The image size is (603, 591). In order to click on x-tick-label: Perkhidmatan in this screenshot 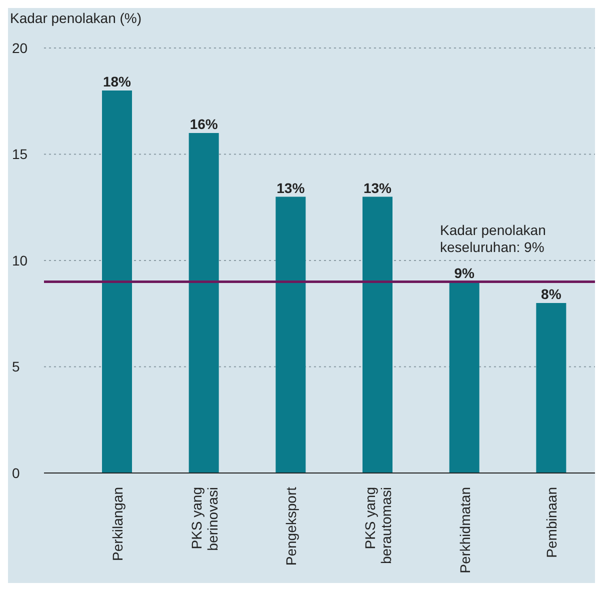, I will do `click(464, 530)`.